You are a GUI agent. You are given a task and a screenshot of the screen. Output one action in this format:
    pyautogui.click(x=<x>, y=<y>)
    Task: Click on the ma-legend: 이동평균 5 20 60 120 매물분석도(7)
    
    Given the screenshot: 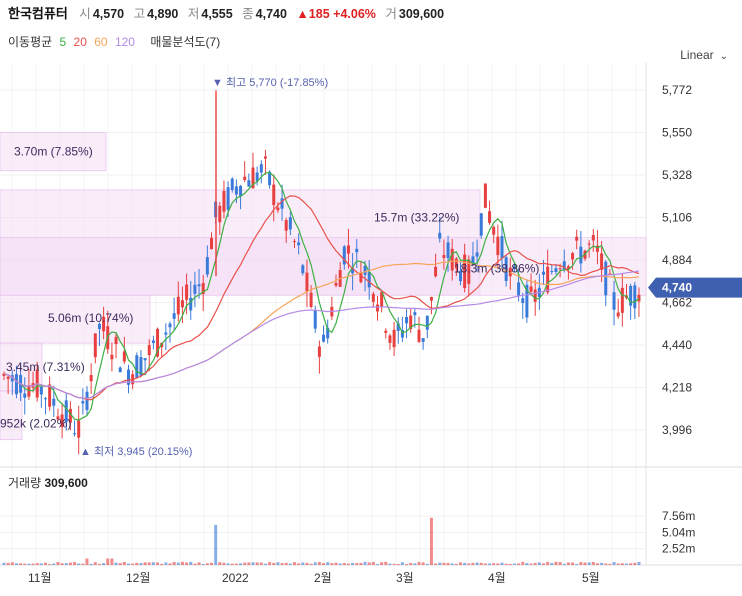 What is the action you would take?
    pyautogui.click(x=116, y=41)
    